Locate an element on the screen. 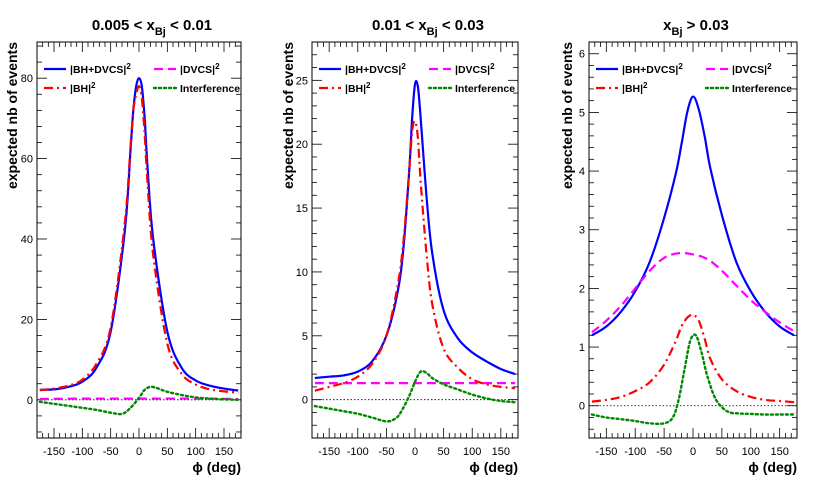  y-tick-label: 1 is located at coordinates (582, 348).